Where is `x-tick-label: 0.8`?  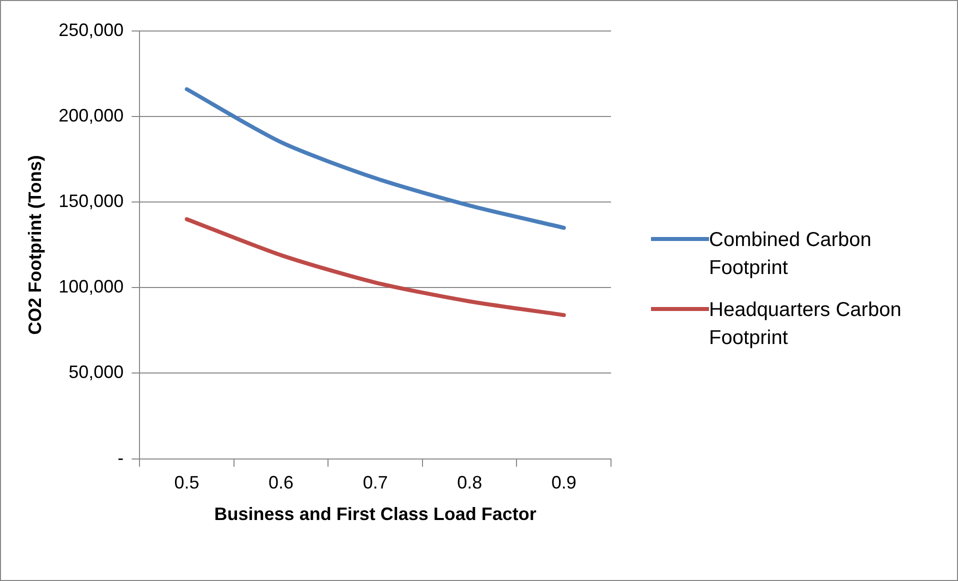
x-tick-label: 0.8 is located at coordinates (469, 482).